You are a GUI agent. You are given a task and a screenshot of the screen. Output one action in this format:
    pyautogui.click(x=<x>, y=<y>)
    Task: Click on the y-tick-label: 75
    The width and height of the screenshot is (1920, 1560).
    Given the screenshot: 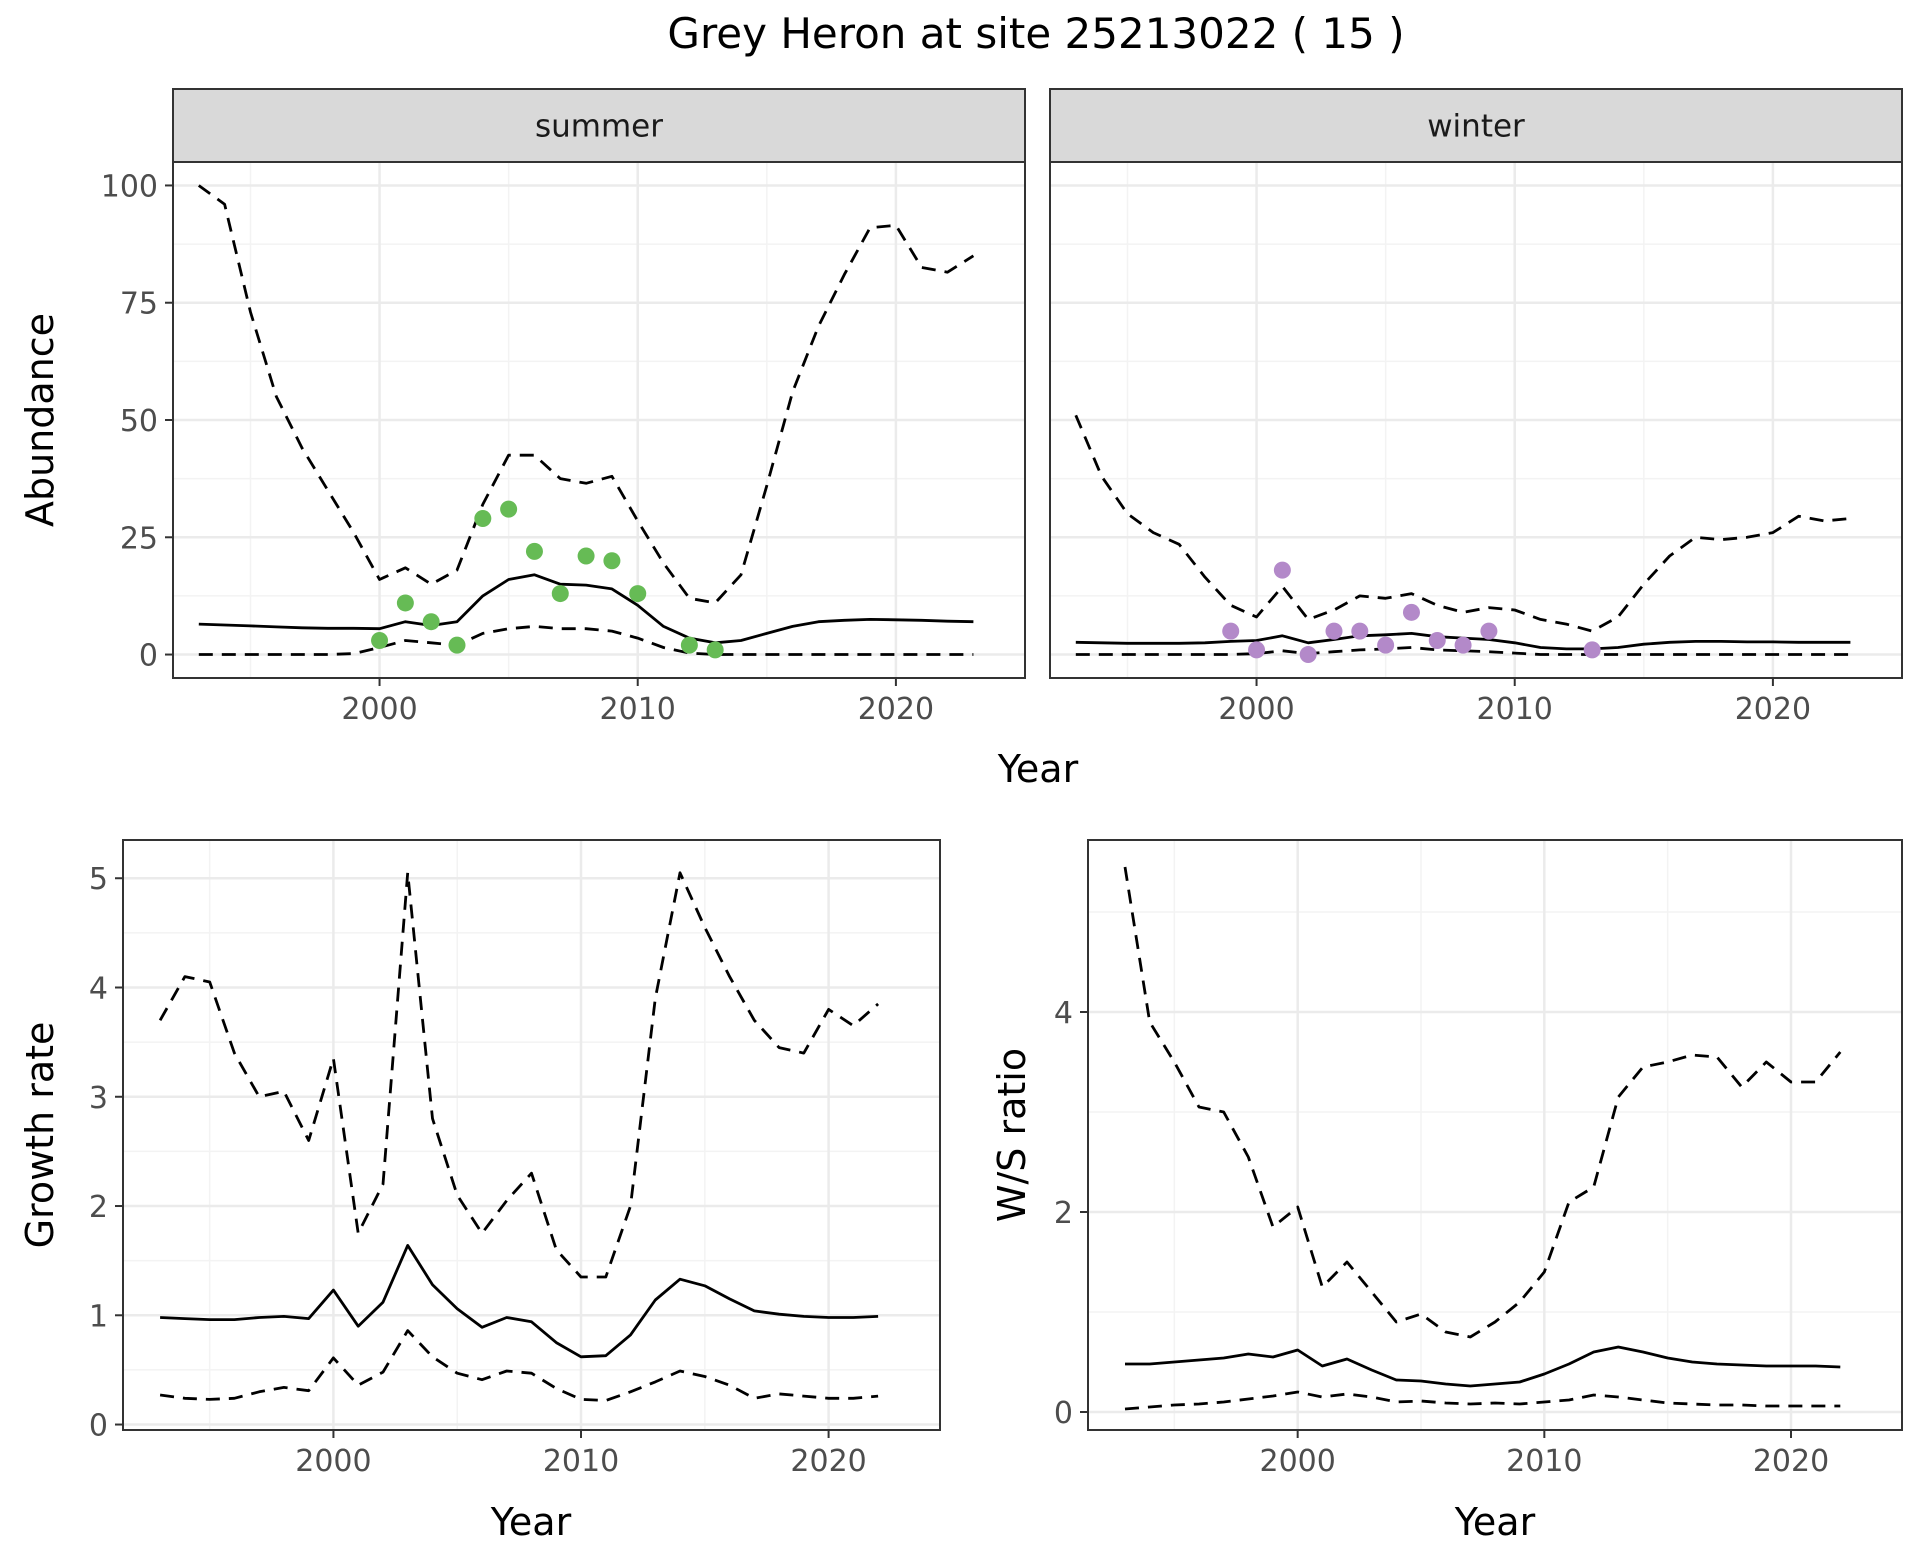 What is the action you would take?
    pyautogui.click(x=139, y=304)
    